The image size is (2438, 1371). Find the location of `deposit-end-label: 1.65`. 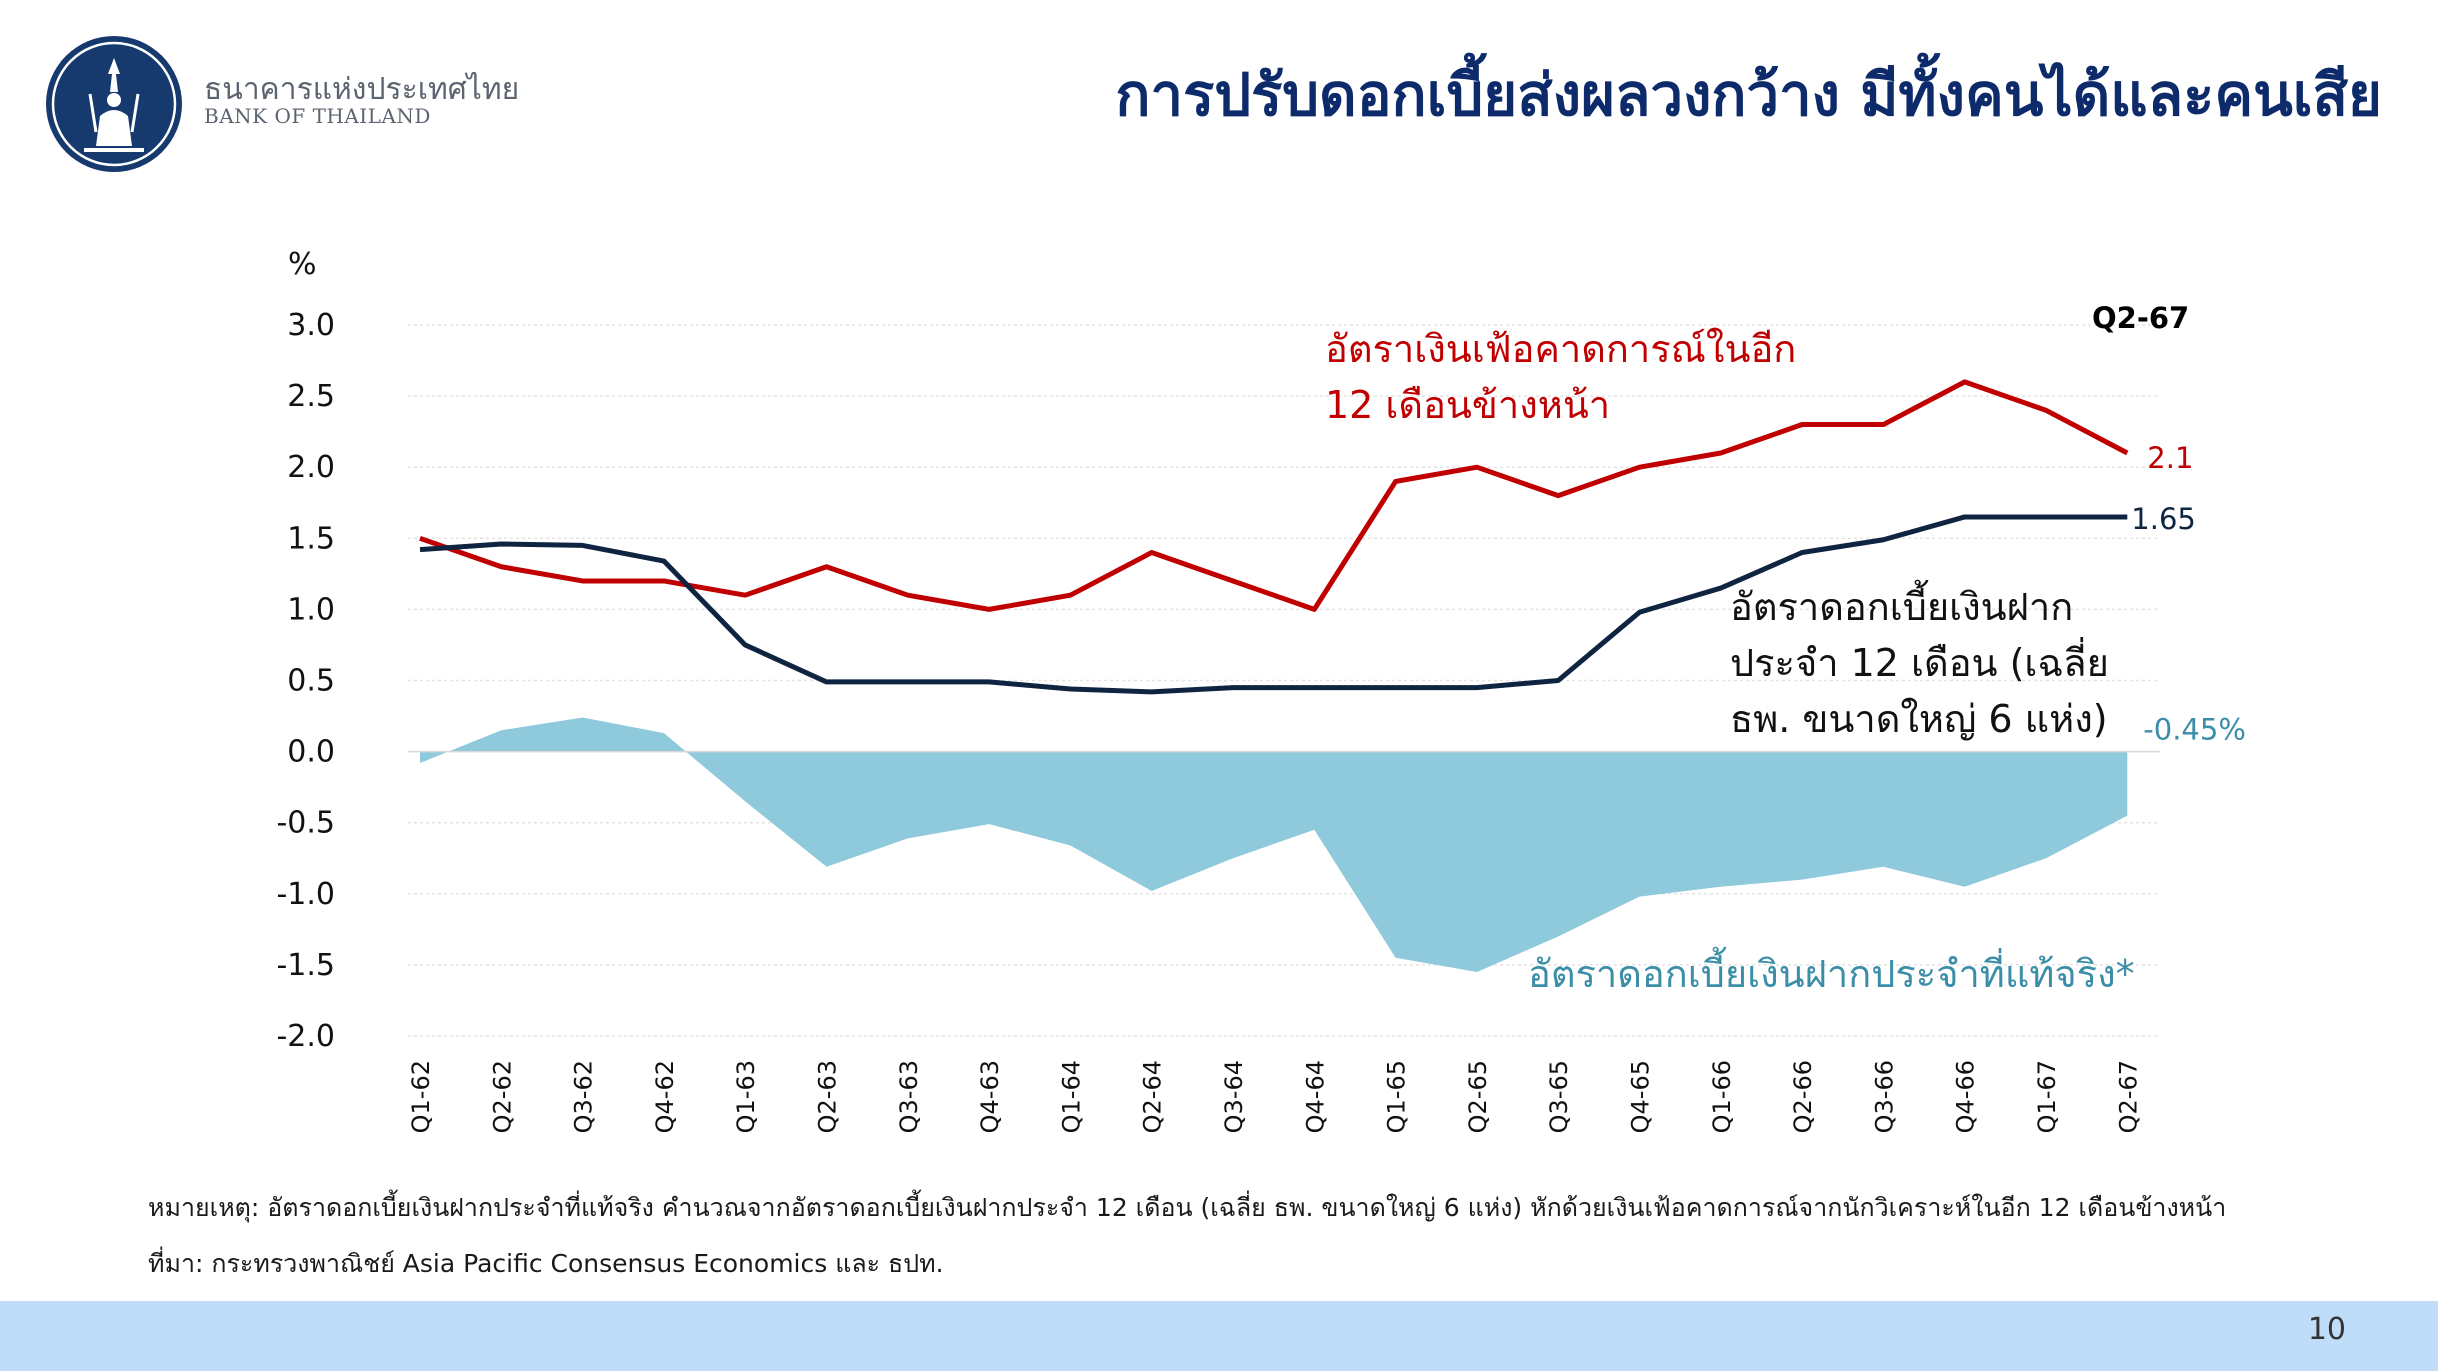

deposit-end-label: 1.65 is located at coordinates (2163, 519).